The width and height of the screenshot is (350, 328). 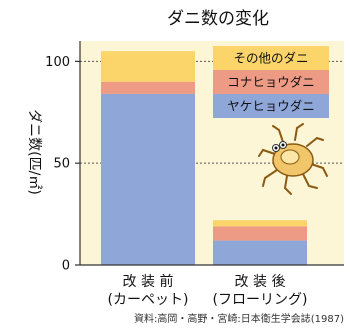 I want to click on category-sublabel: (カーペット), so click(x=148, y=300).